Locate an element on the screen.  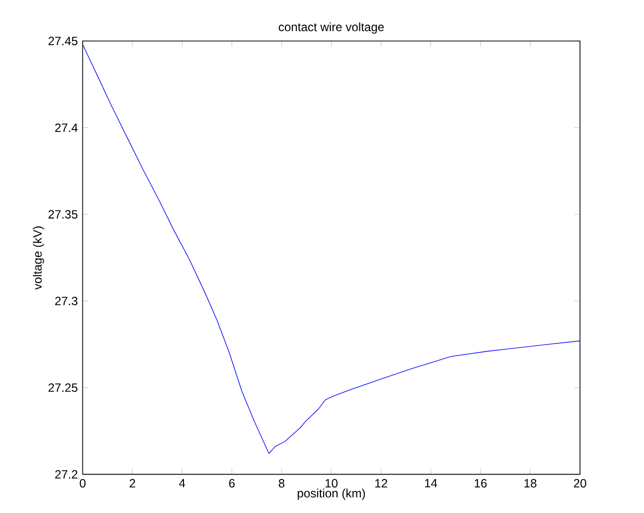
y-tick-label: 27.35 is located at coordinates (63, 214).